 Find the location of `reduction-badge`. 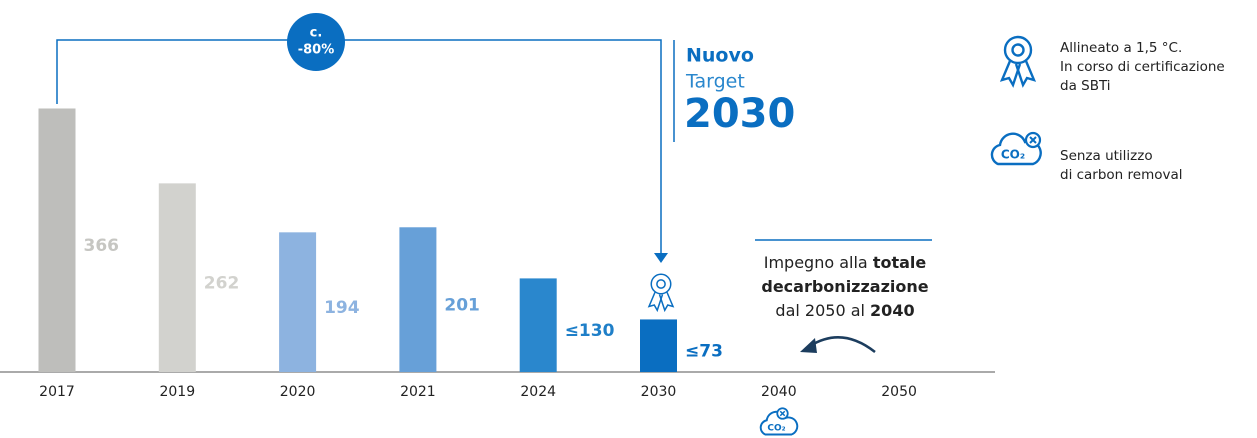

reduction-badge is located at coordinates (316, 42).